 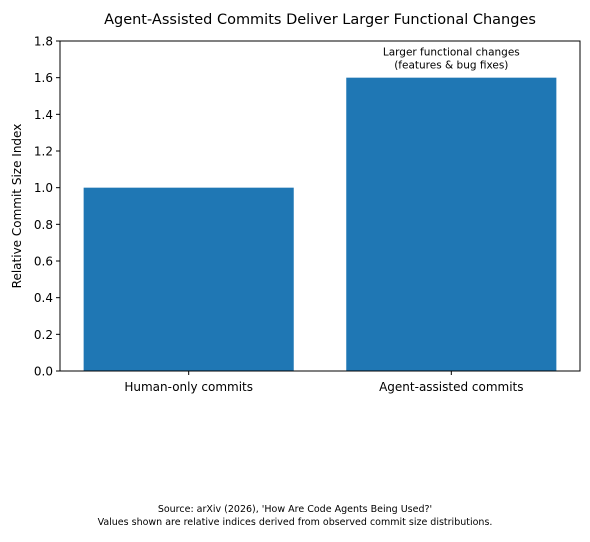 I want to click on x-tick-label: Agent-assisted commits, so click(x=451, y=387).